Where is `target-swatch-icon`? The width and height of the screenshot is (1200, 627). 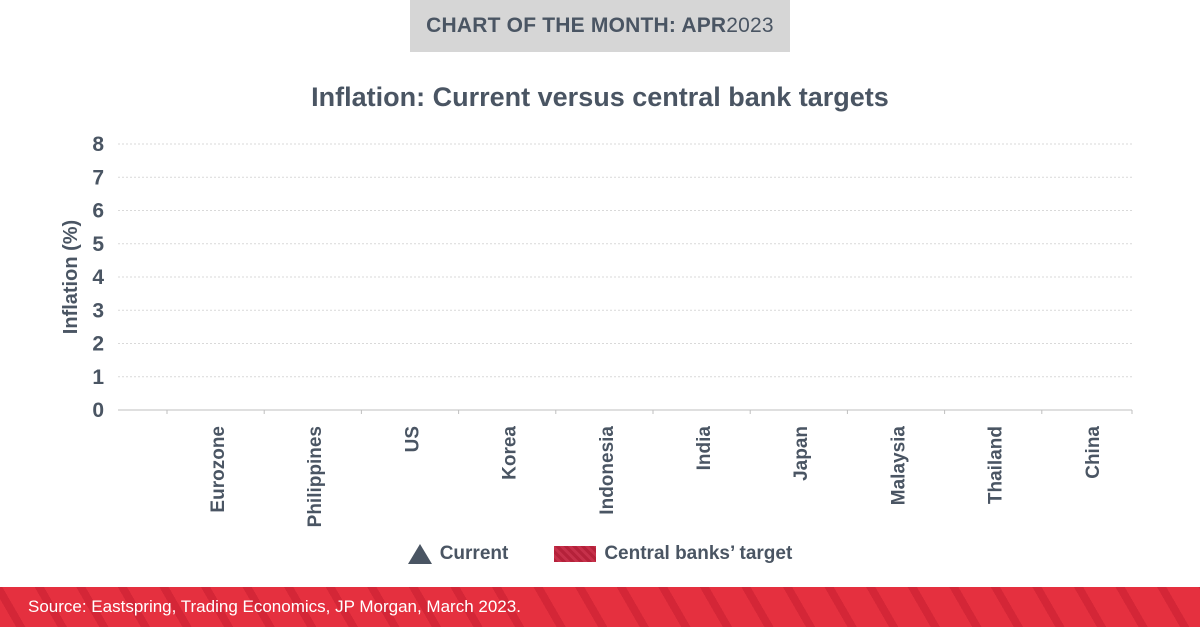
target-swatch-icon is located at coordinates (575, 554).